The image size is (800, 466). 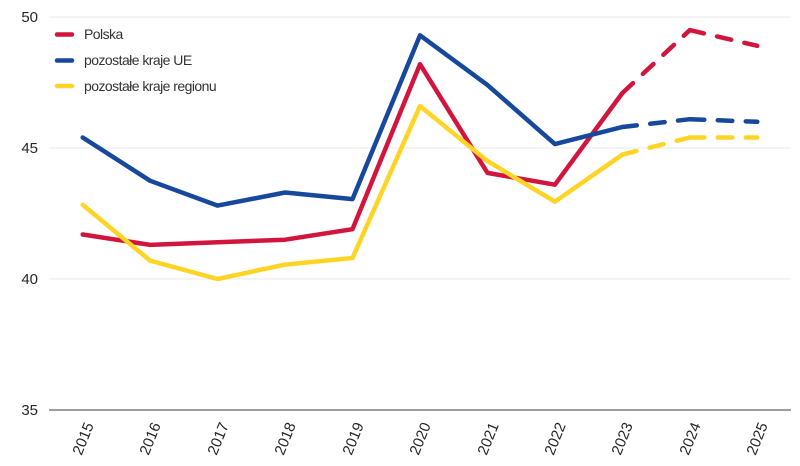 I want to click on svg-text: 50, so click(x=29, y=17).